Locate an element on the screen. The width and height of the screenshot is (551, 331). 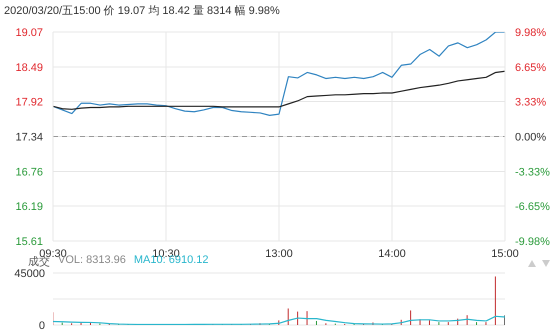
chart-title: 2020/03/20/五15:00 价 19.07 均 18.42 量 8314 幅 9.98% is located at coordinates (142, 11).